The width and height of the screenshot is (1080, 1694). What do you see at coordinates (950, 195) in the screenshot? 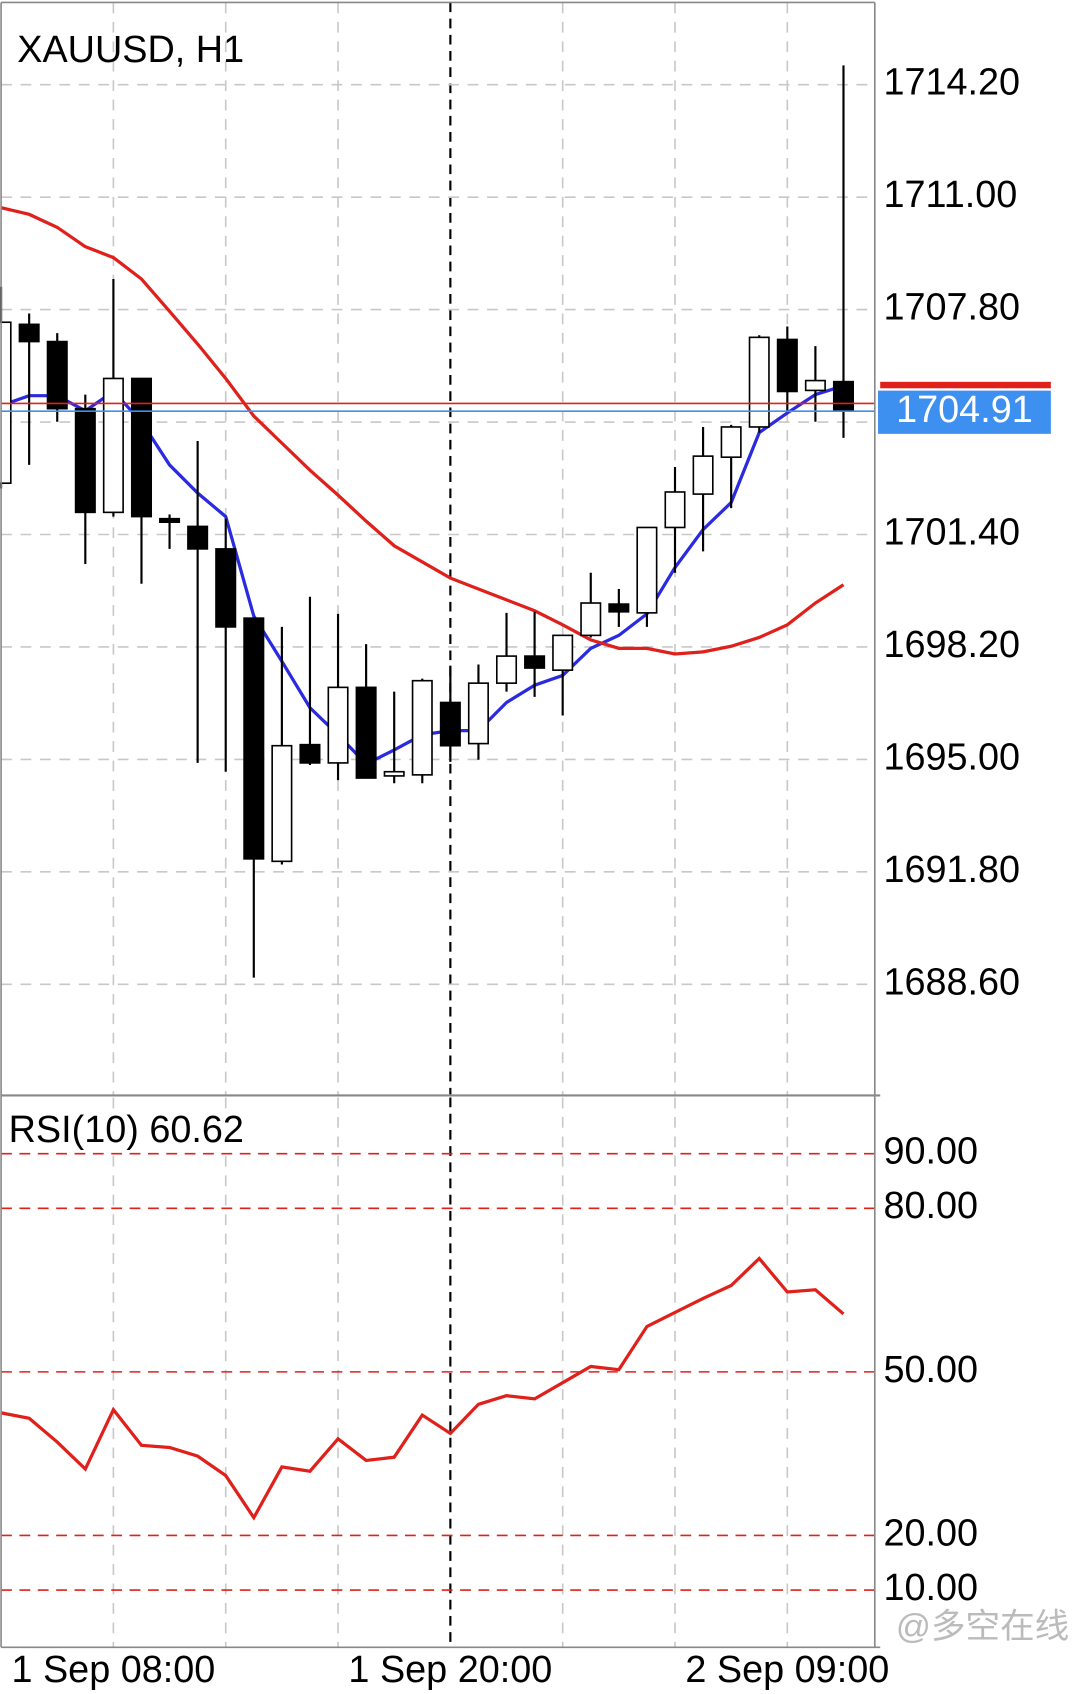
I see `y-tick-label: 1711.00` at bounding box center [950, 195].